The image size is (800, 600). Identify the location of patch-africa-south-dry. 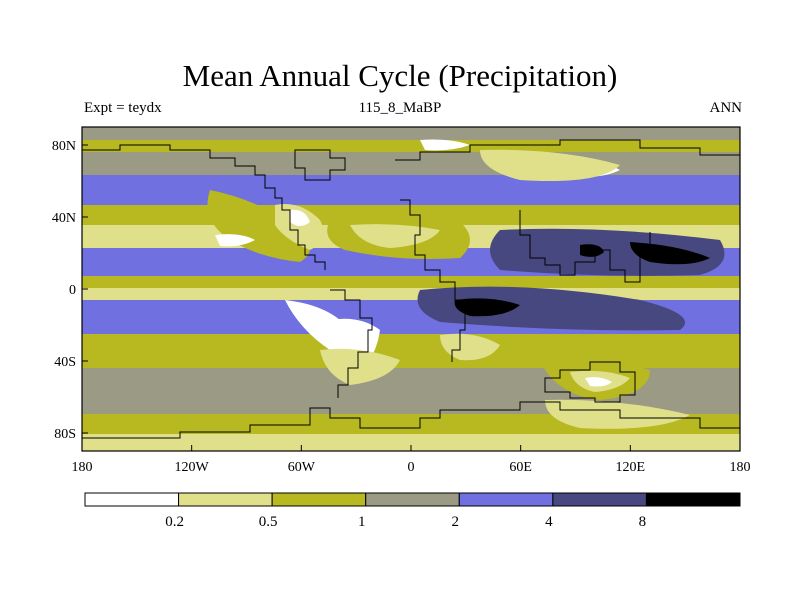
(470, 347).